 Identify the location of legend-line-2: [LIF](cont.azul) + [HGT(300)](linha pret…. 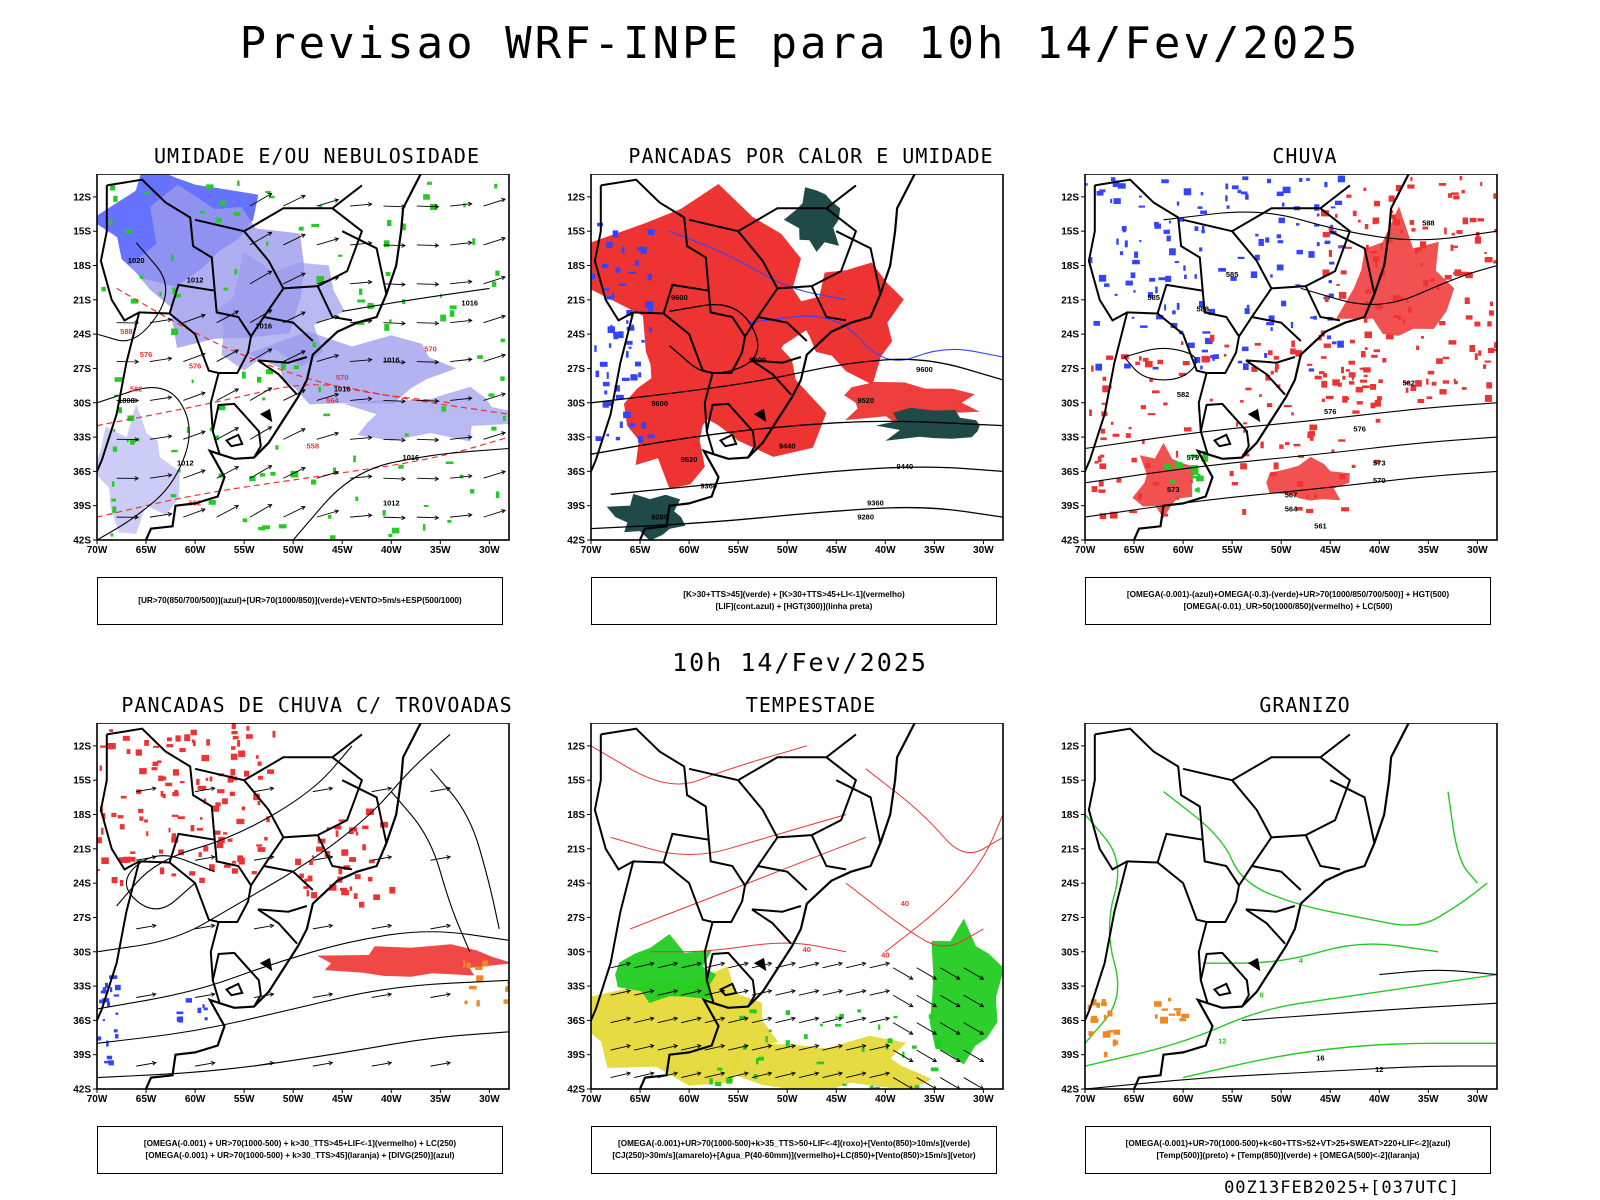
(794, 606).